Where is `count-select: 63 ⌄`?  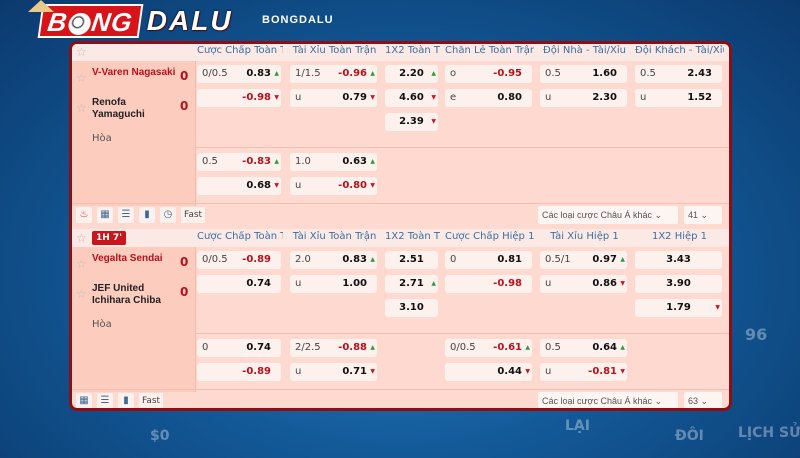
count-select: 63 ⌄ is located at coordinates (703, 400).